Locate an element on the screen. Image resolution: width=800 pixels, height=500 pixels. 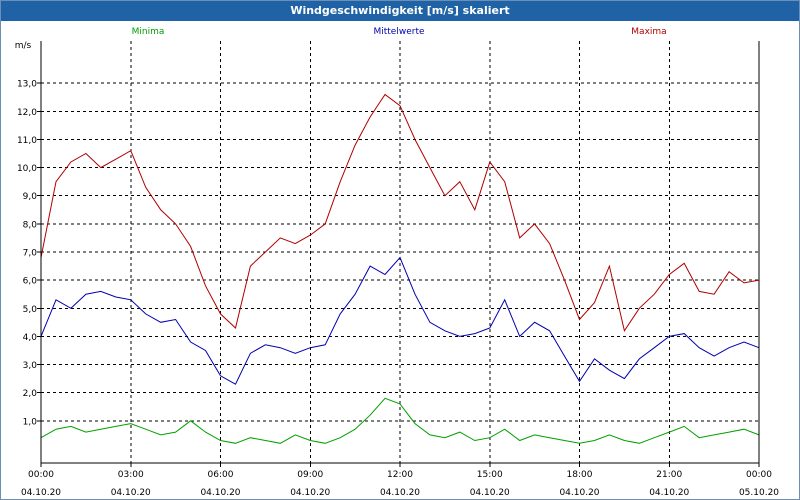
y-tick-label: 2,0 is located at coordinates (30, 394).